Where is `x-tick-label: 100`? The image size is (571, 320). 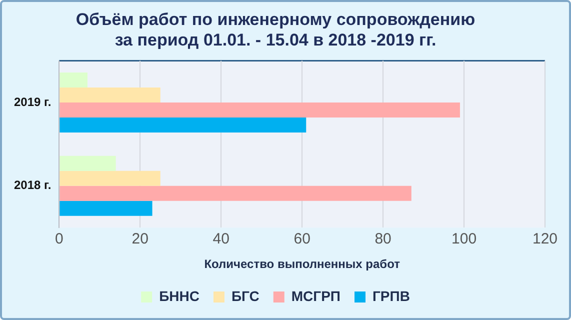
x-tick-label: 100 is located at coordinates (464, 239).